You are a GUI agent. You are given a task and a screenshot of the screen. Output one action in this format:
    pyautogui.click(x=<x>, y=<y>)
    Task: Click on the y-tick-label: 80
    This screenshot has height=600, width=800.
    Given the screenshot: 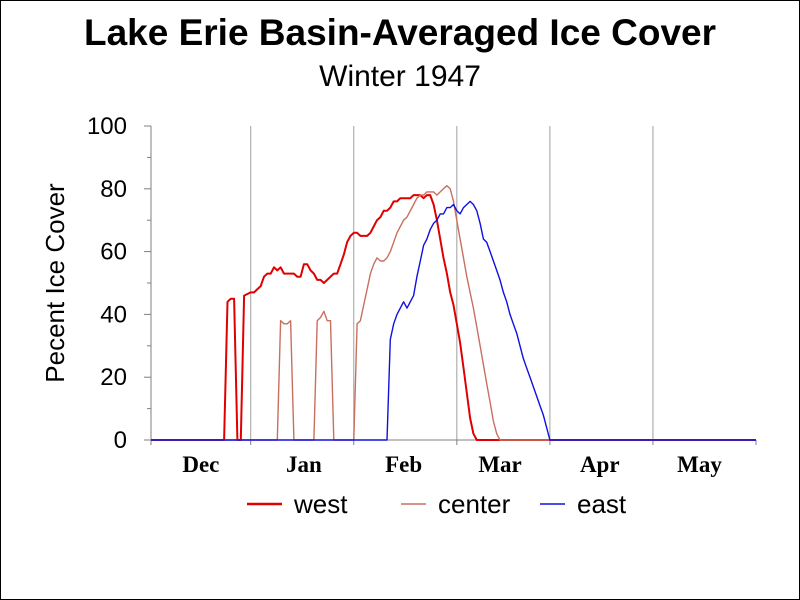 What is the action you would take?
    pyautogui.click(x=113, y=189)
    